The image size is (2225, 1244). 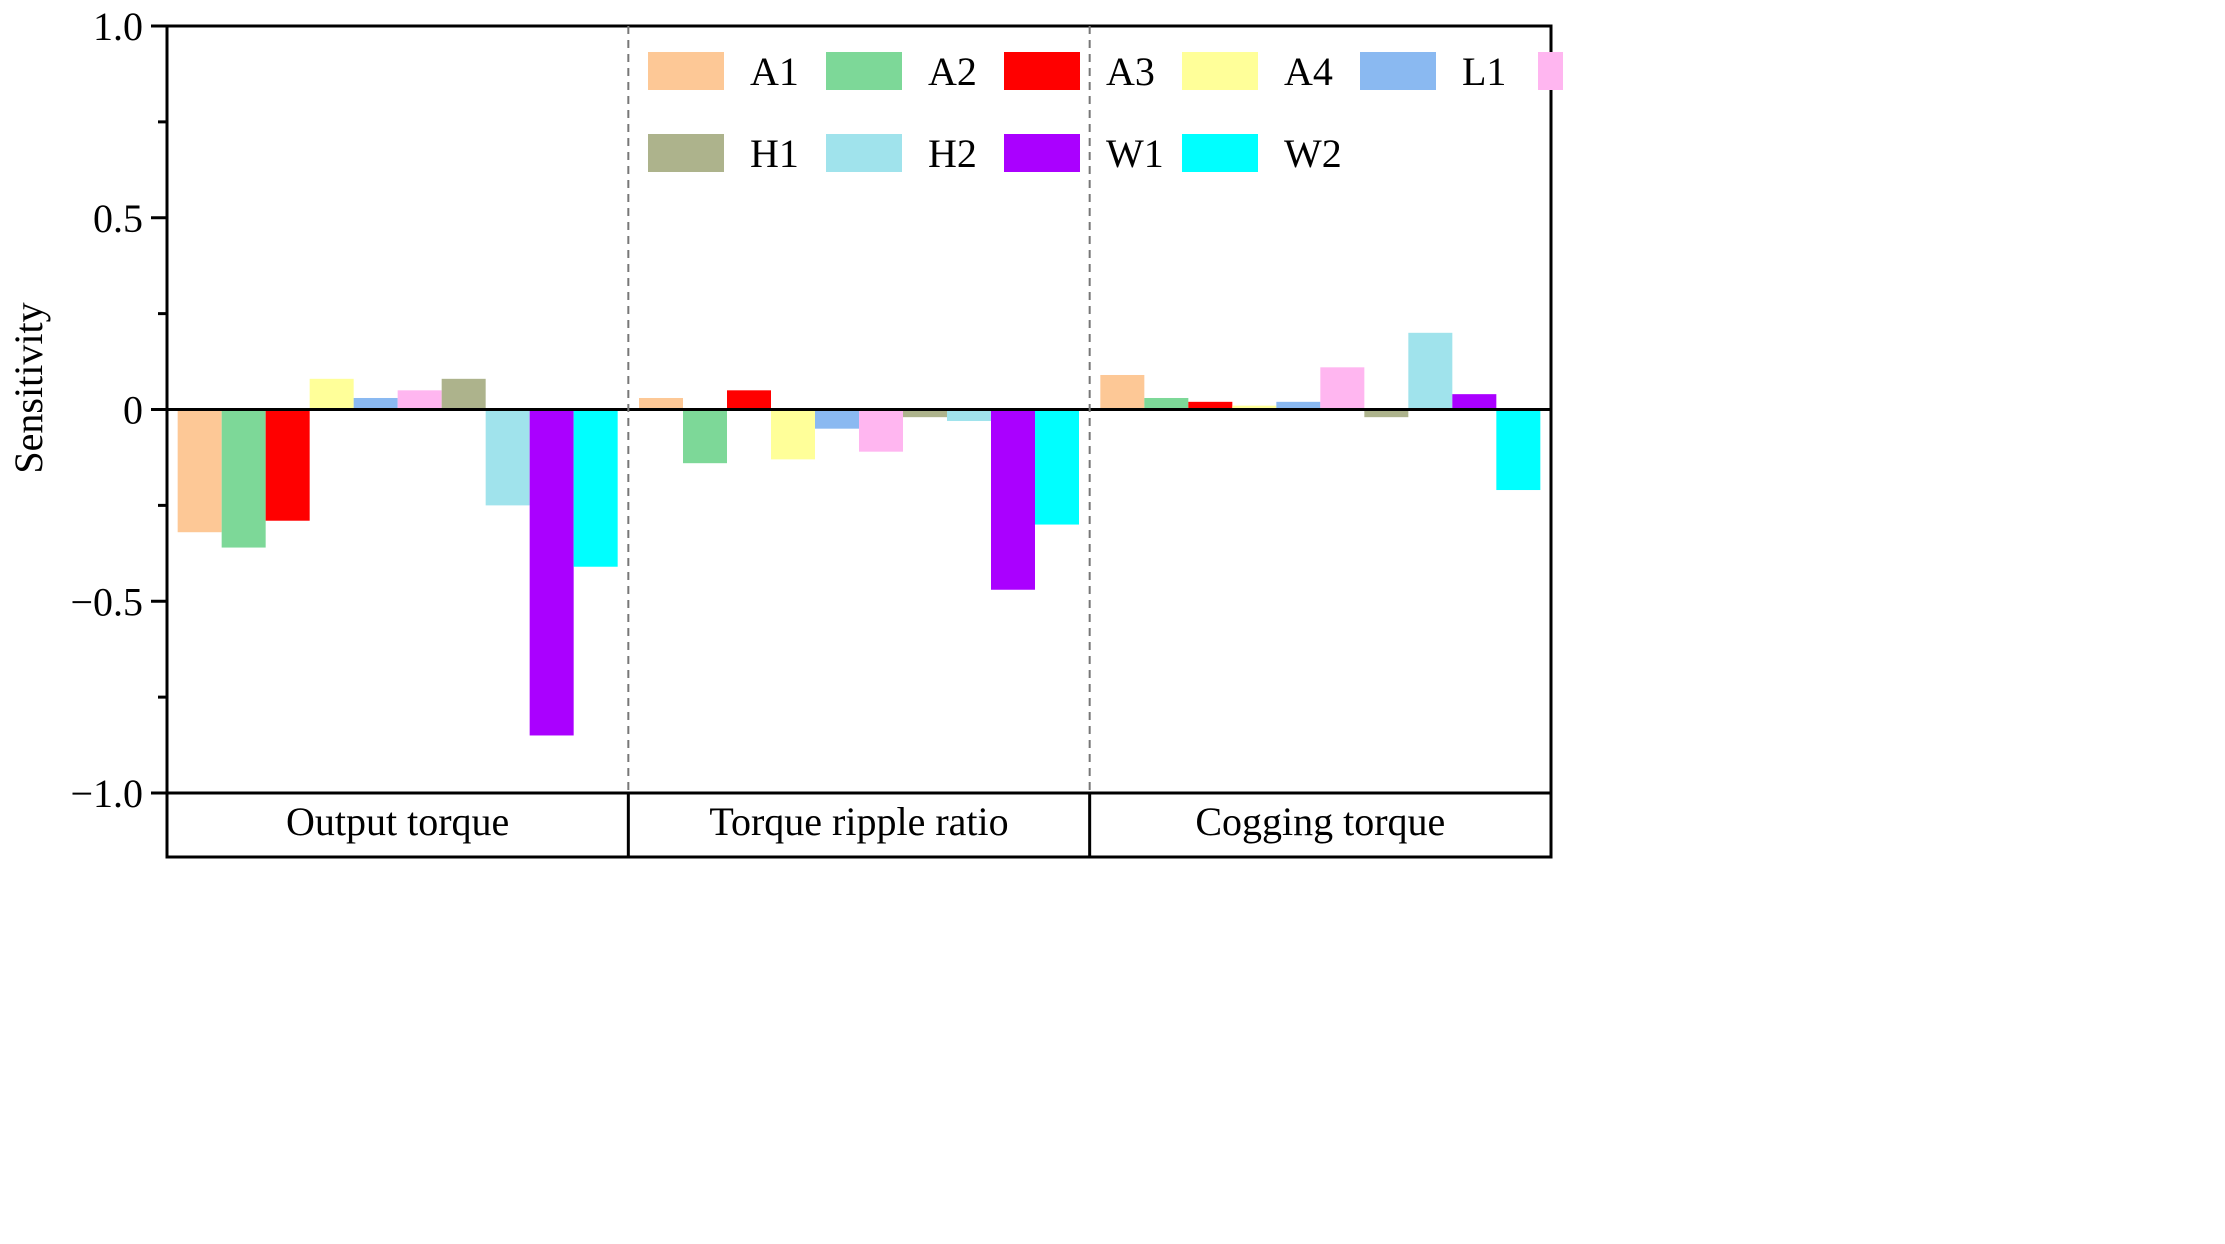 I want to click on legend-swatch-a3, so click(x=1042, y=71).